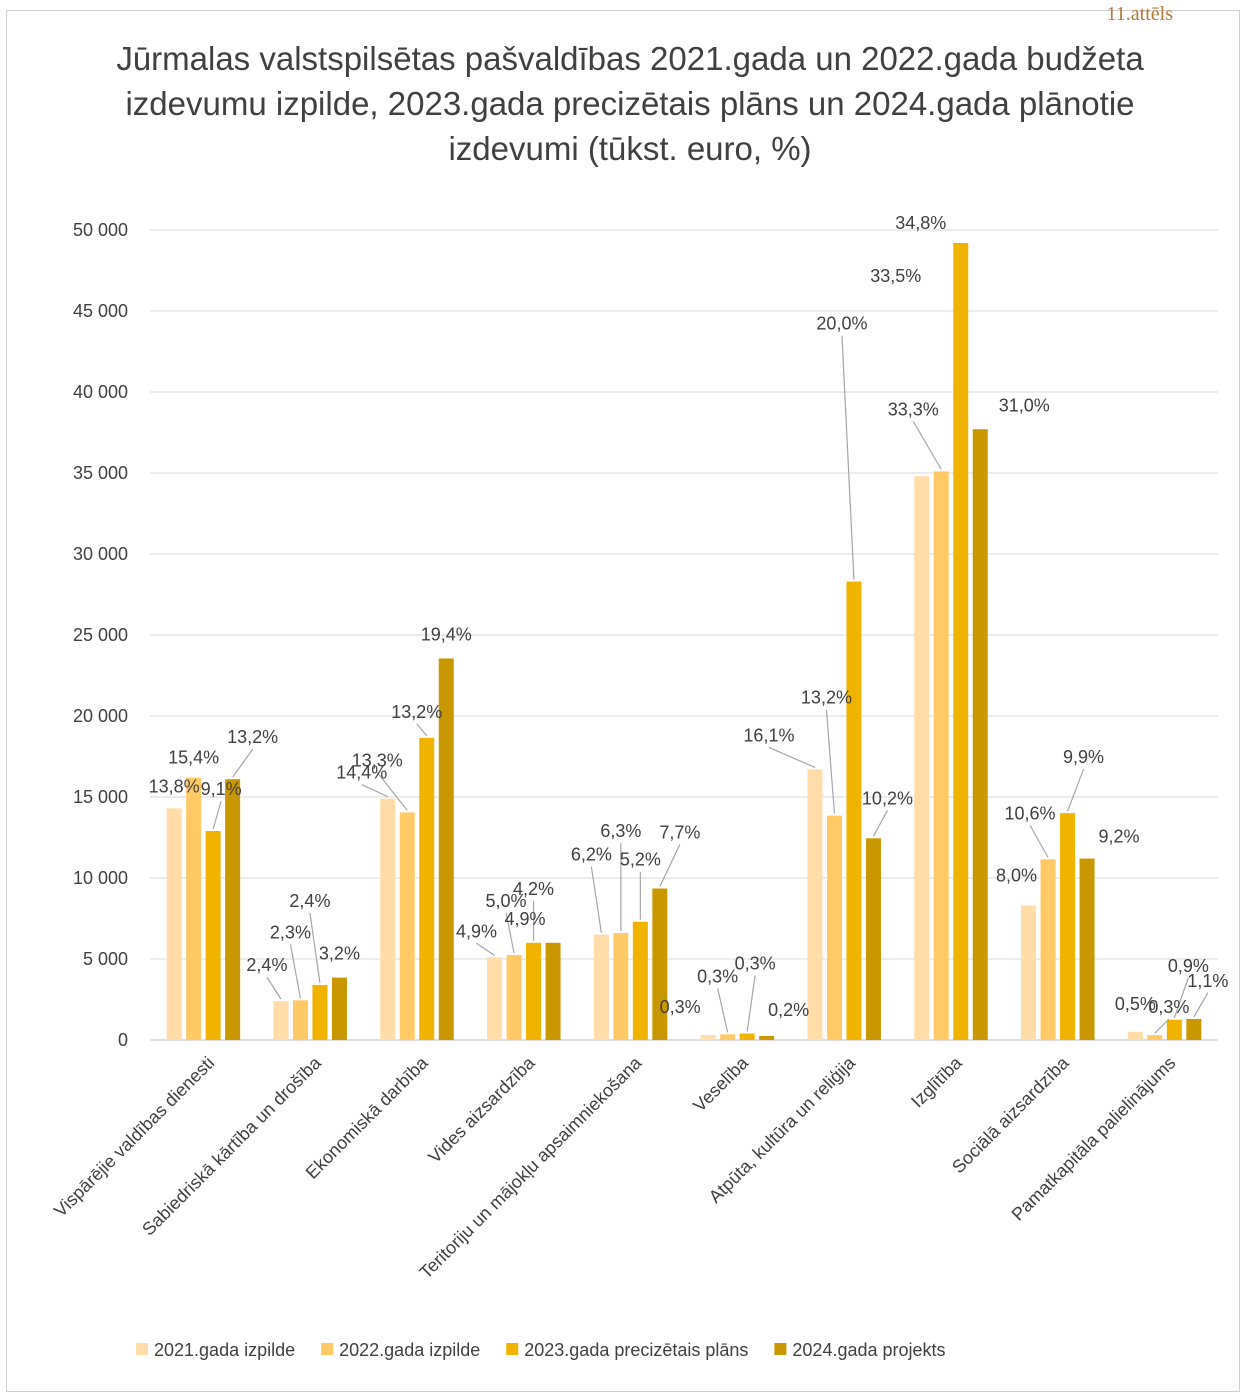 The height and width of the screenshot is (1396, 1245). What do you see at coordinates (100, 878) in the screenshot?
I see `y-tick-label: 10 000` at bounding box center [100, 878].